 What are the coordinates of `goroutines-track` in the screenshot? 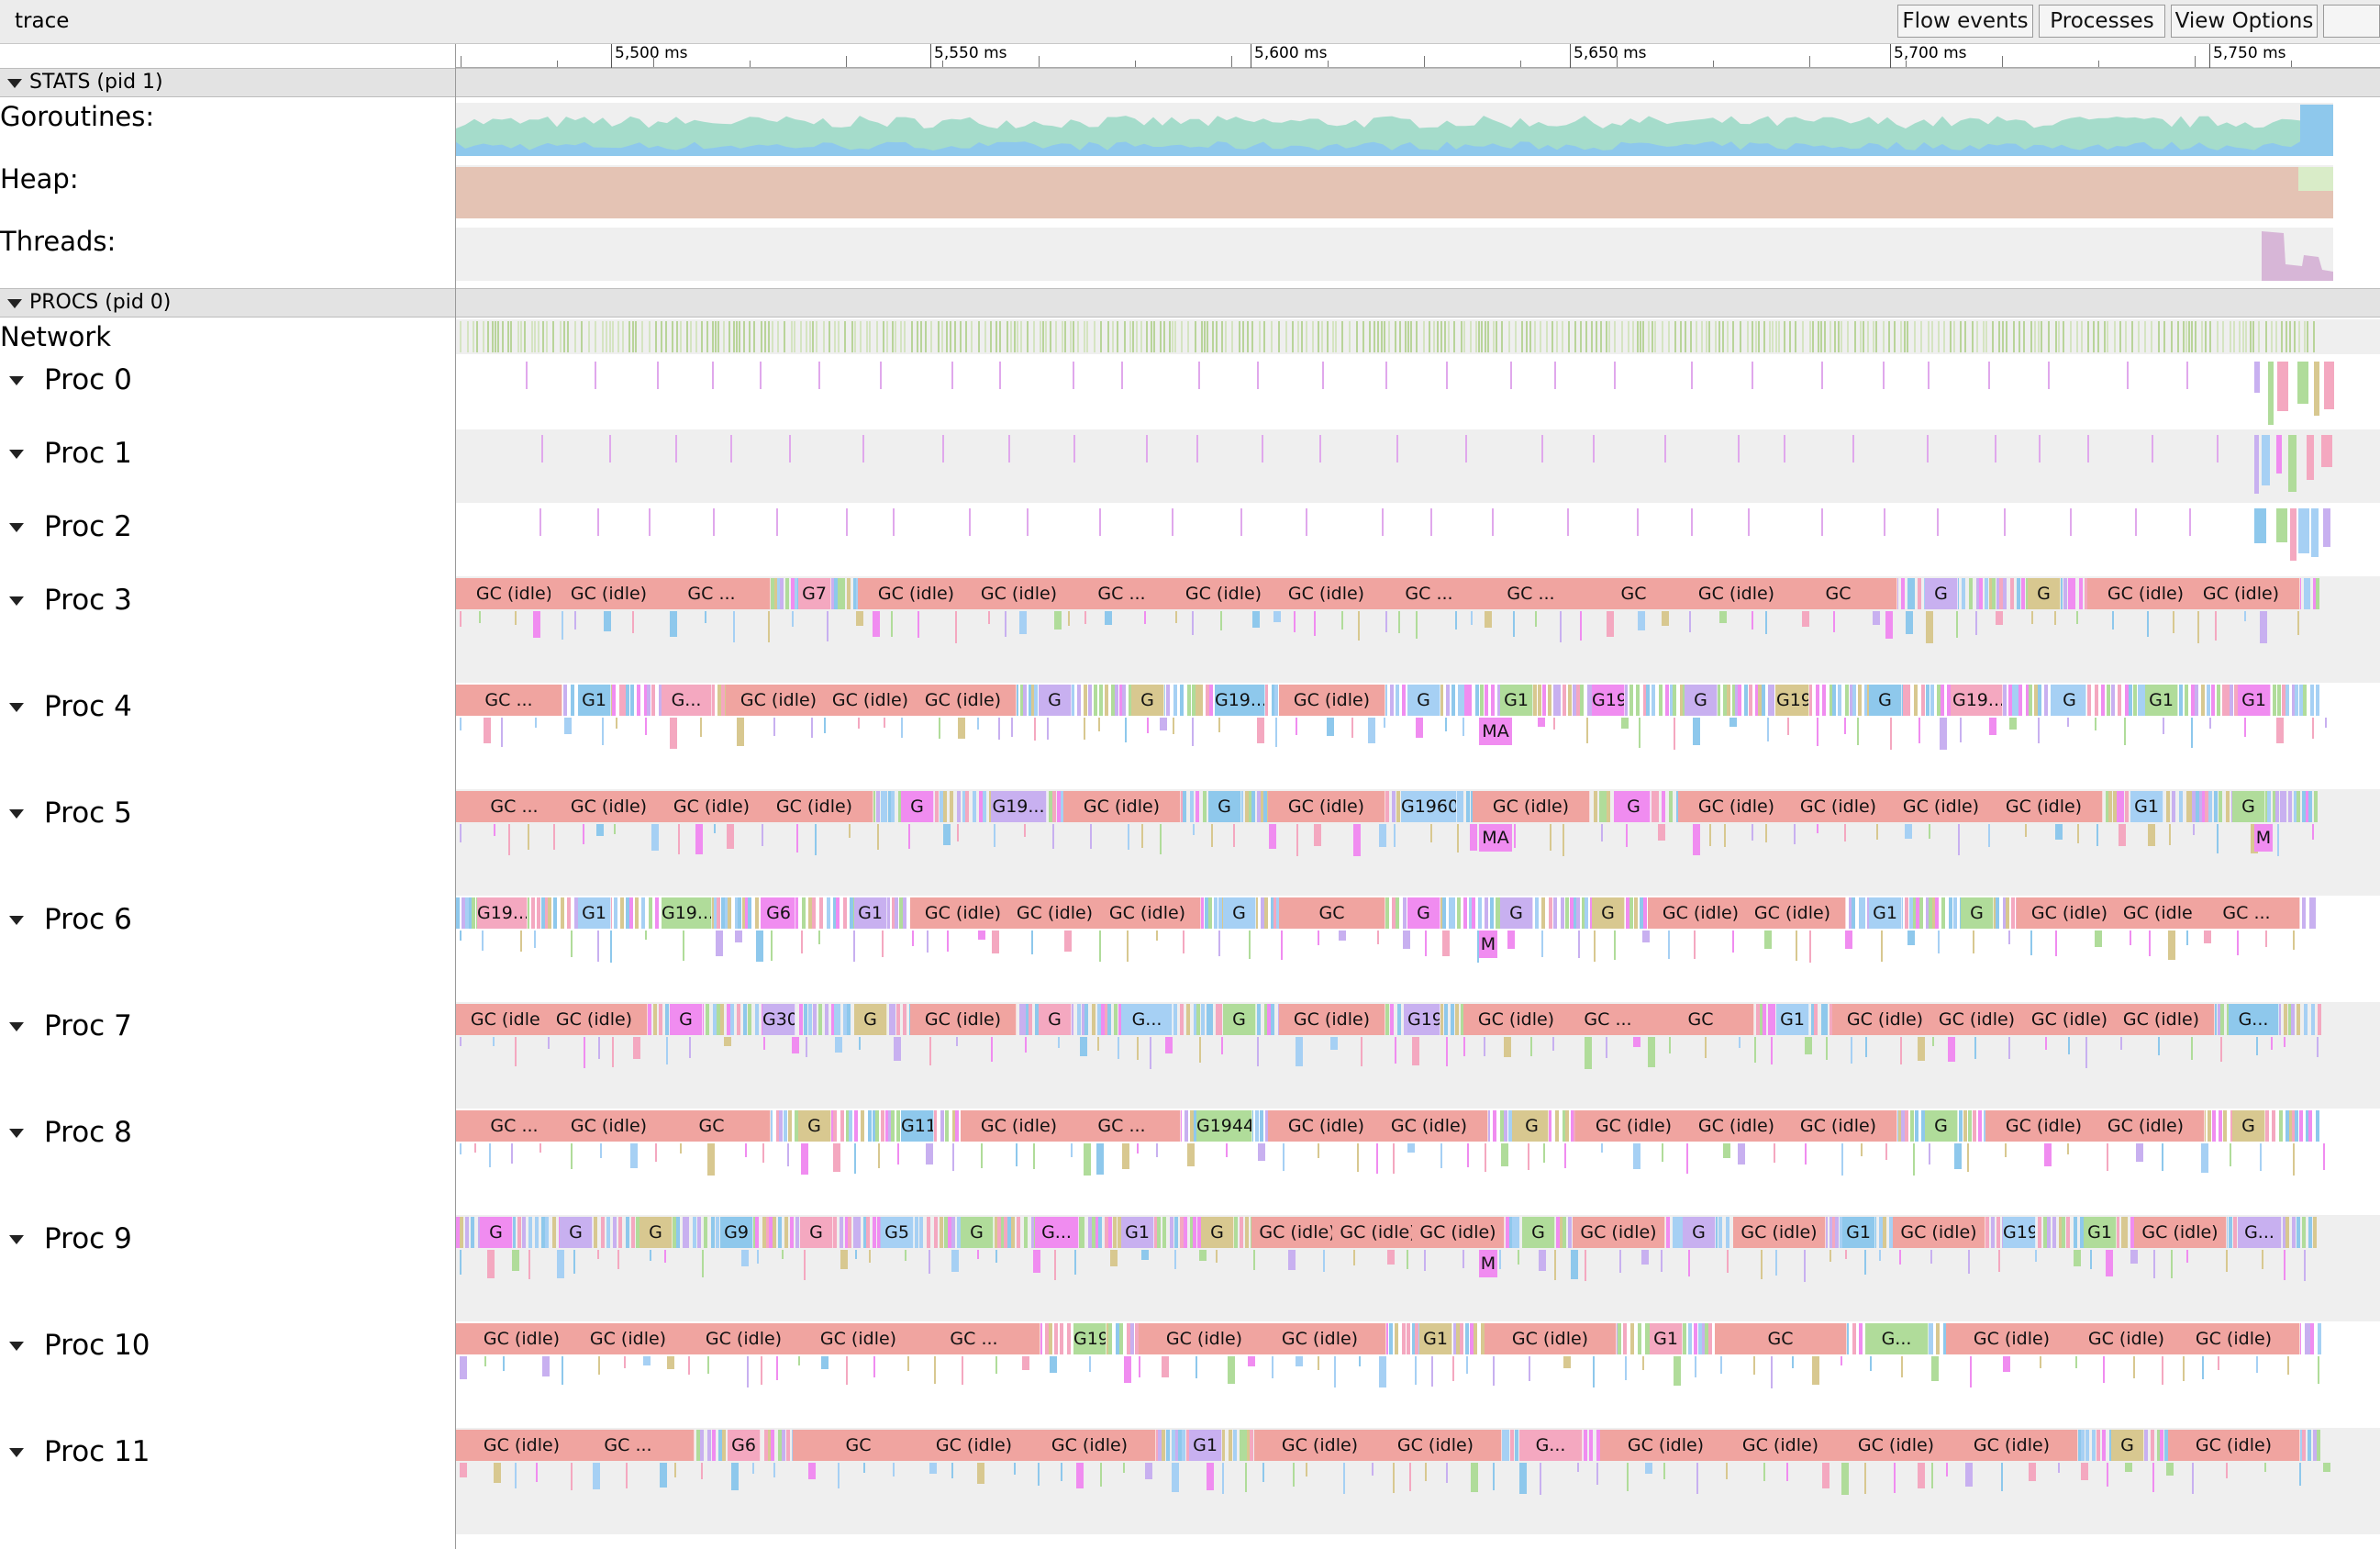 It's located at (1394, 129).